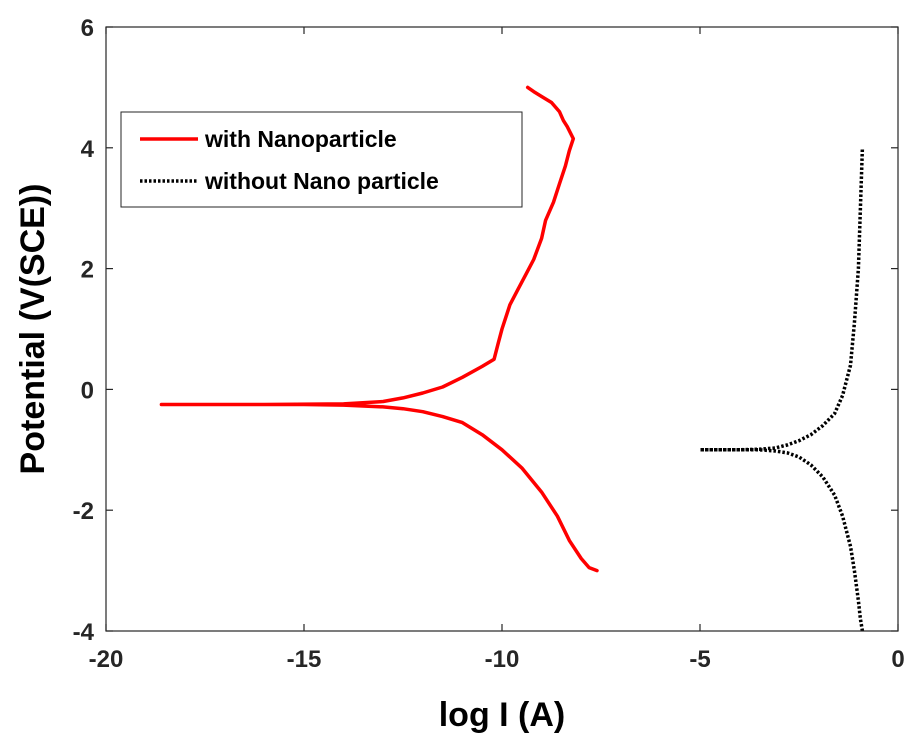  Describe the element at coordinates (83, 511) in the screenshot. I see `y-tick-label: -2` at that location.